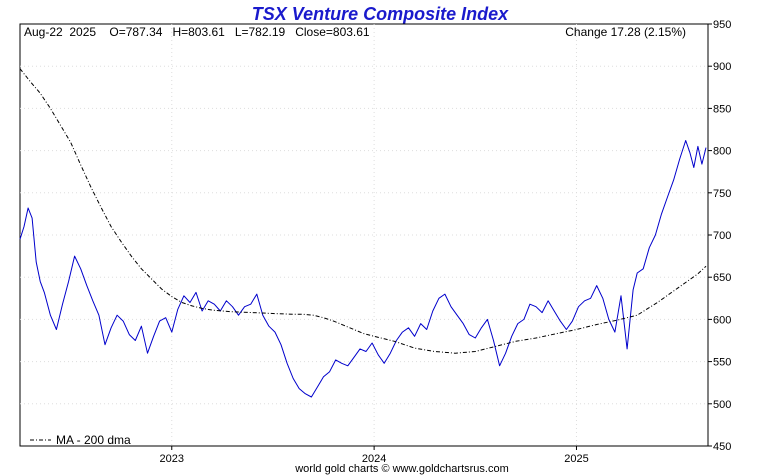 The width and height of the screenshot is (760, 475). Describe the element at coordinates (625, 32) in the screenshot. I see `change-readout: Change 17.28 (2.15%)` at that location.